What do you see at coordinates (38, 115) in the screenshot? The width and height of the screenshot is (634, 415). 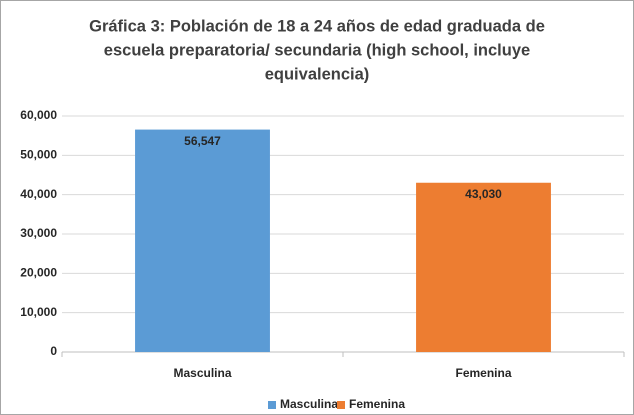 I see `y-tick-label: 60,000` at bounding box center [38, 115].